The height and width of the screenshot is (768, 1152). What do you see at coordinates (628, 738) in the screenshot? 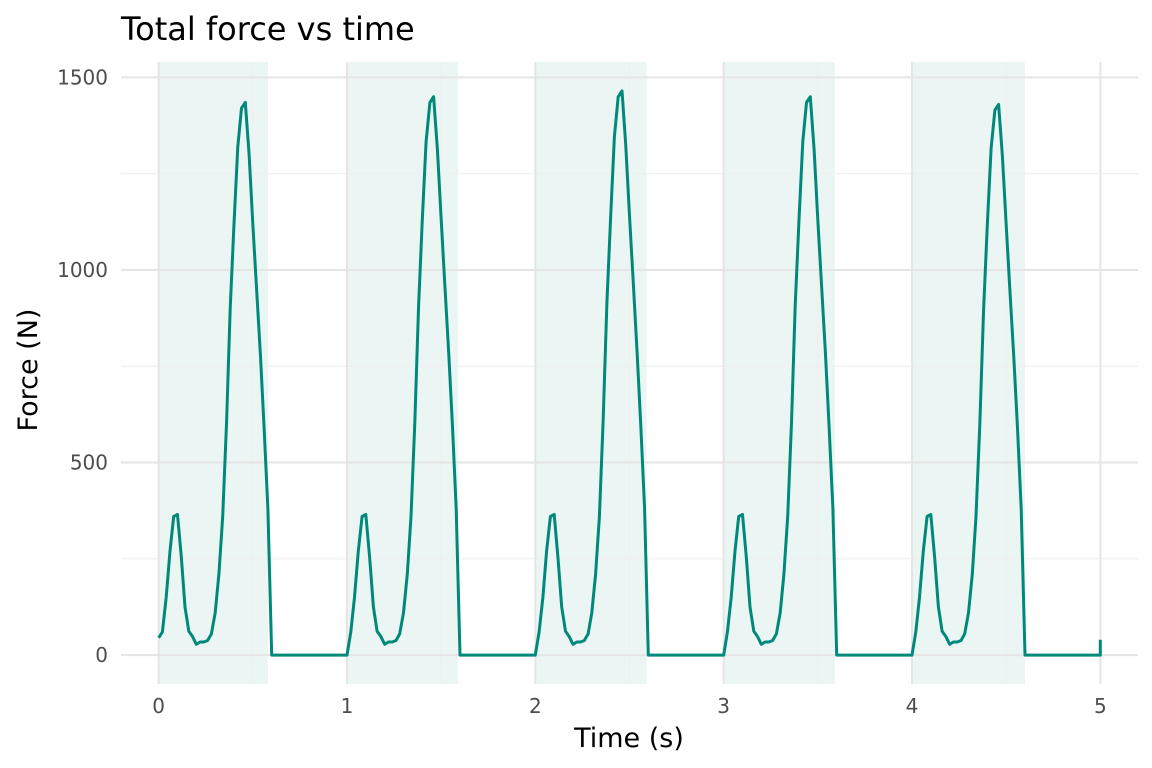
I see `x-axis-title: Time (s)` at bounding box center [628, 738].